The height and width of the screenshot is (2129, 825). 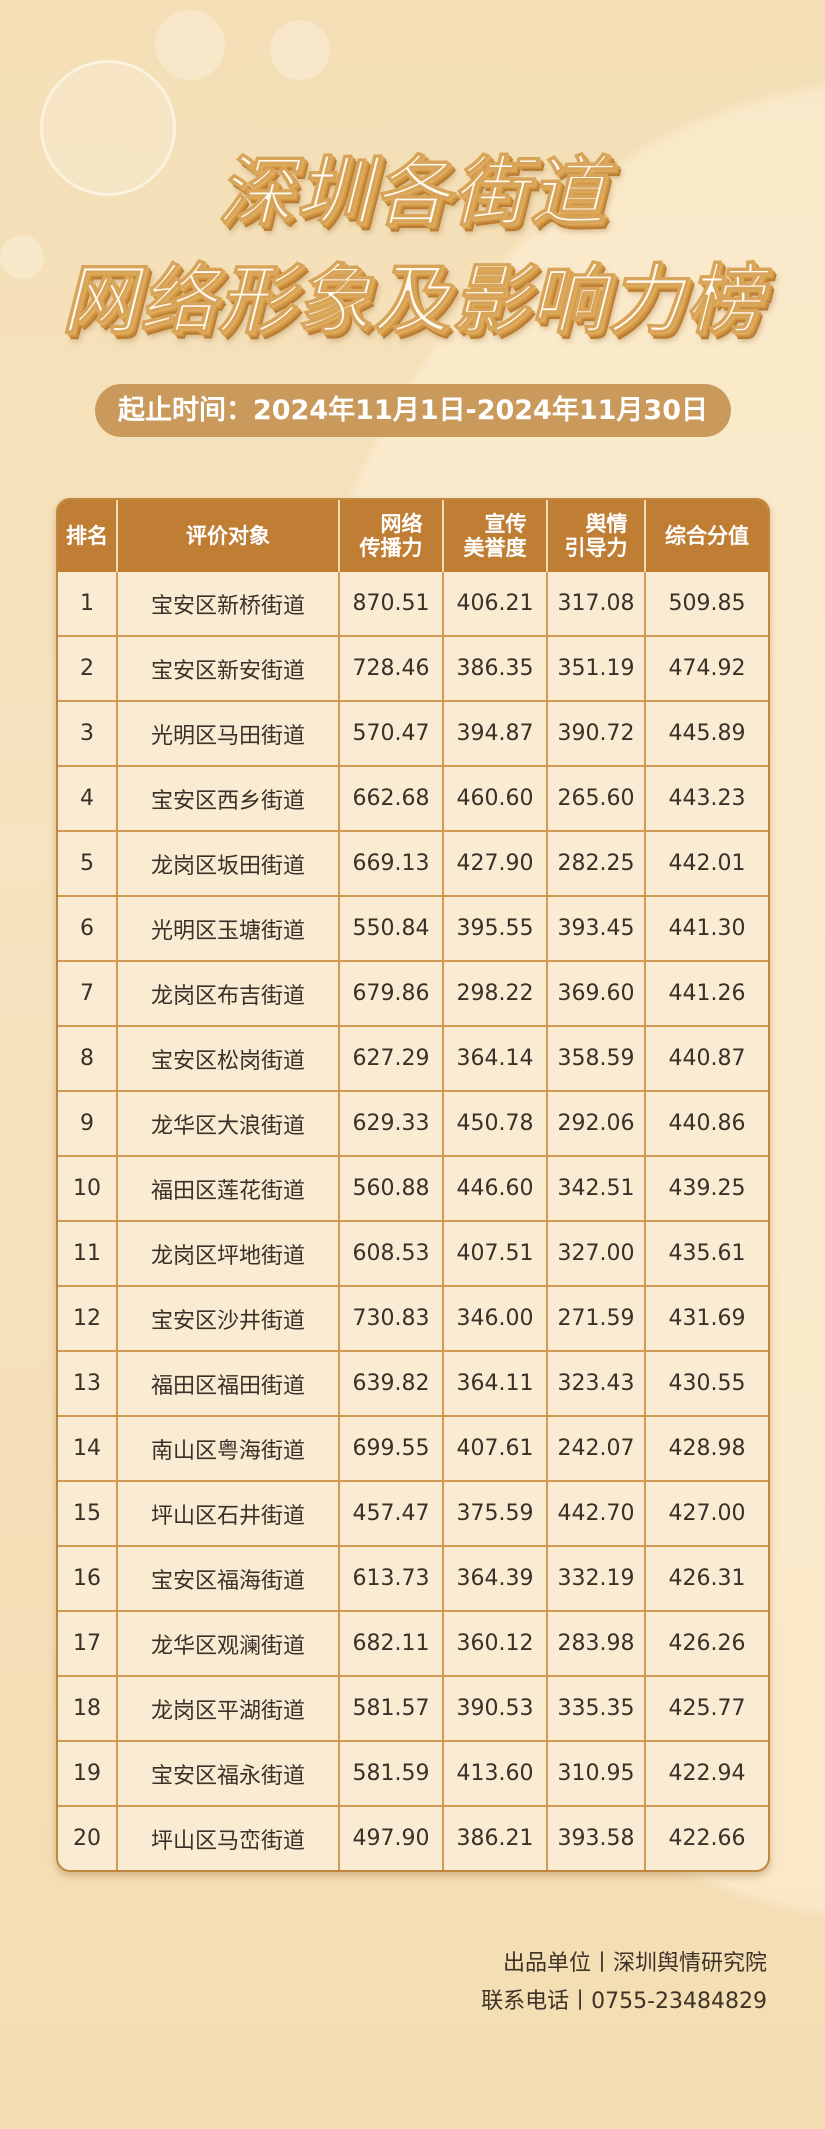 I want to click on guidance-cell: 442.70, so click(x=596, y=1513).